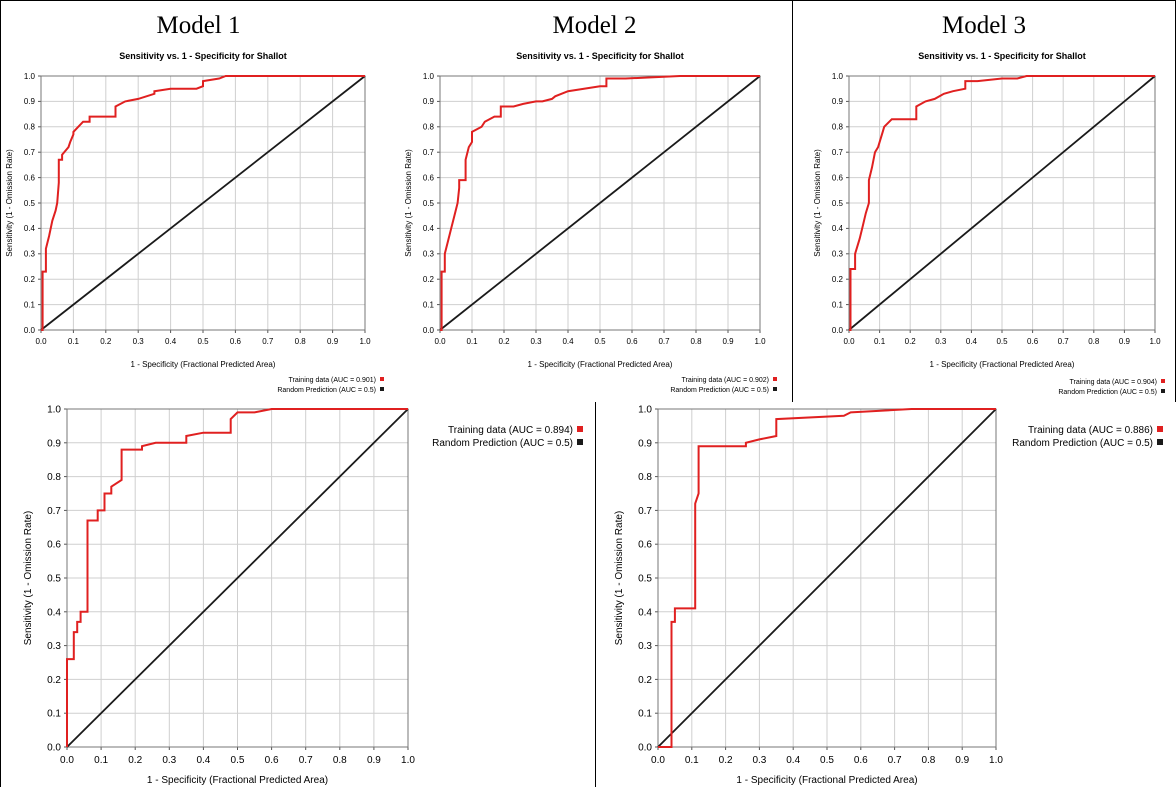  I want to click on model-2-title: Model 2, so click(594, 25).